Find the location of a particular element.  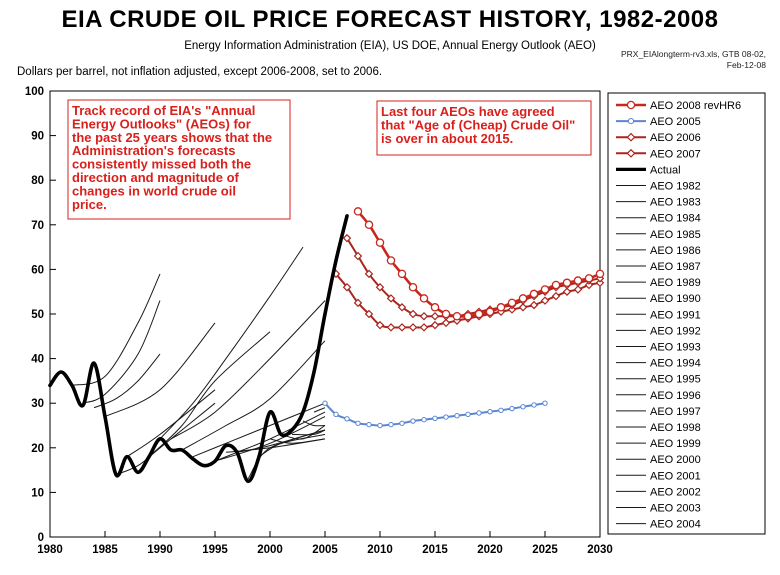

series-aeo-1983 is located at coordinates (121, 352).